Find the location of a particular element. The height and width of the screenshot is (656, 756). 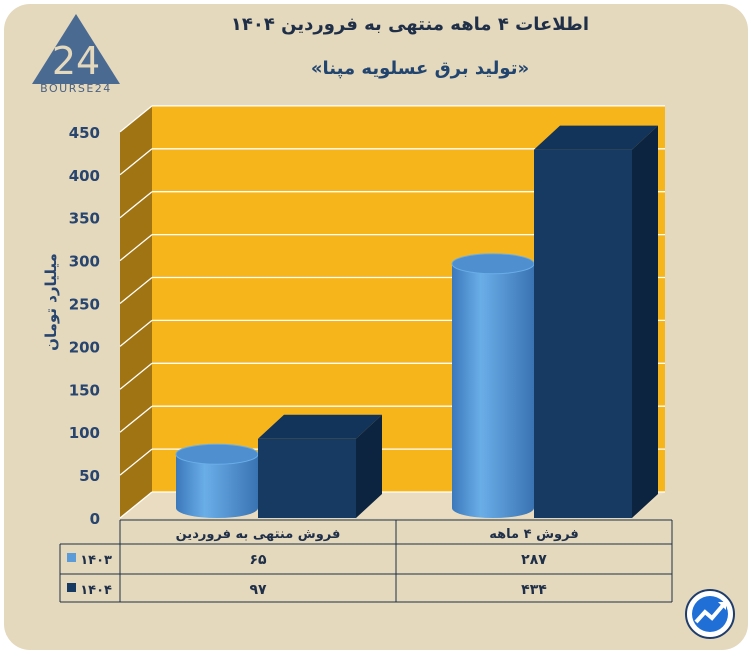

y-tick-label: 200 is located at coordinates (84, 347).